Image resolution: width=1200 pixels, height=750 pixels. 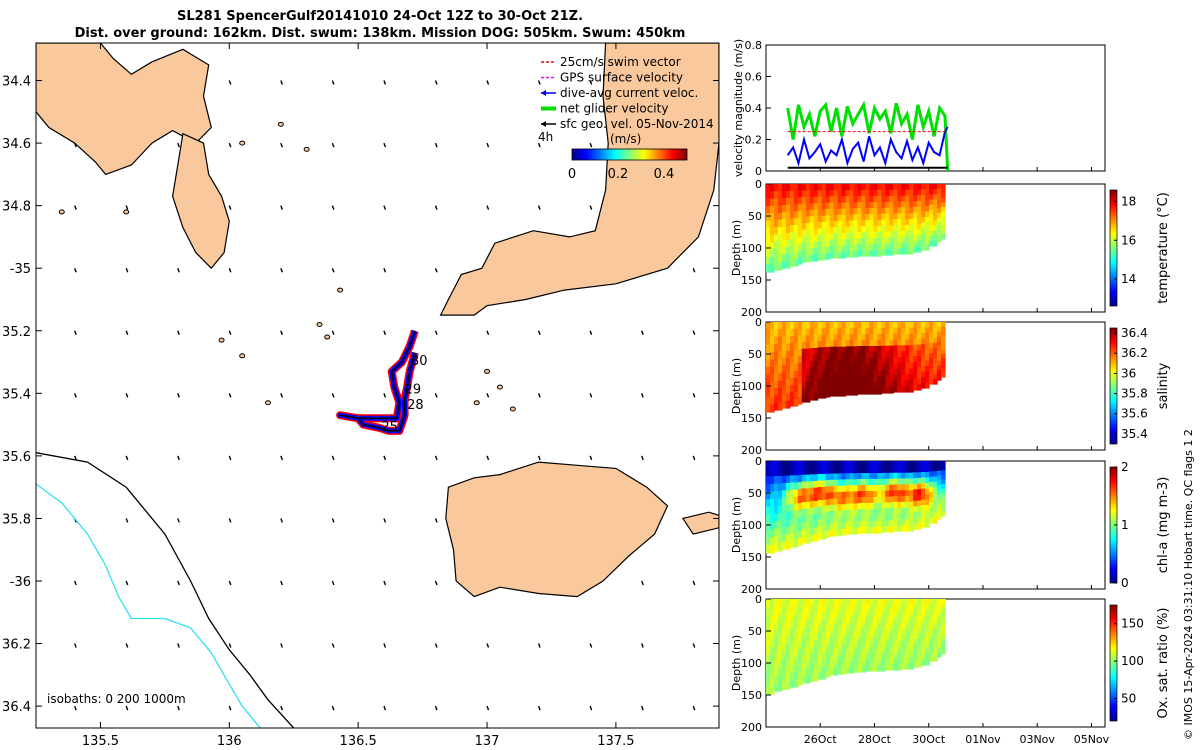 What do you see at coordinates (1128, 240) in the screenshot?
I see `section-colorbar-tick-label: 16` at bounding box center [1128, 240].